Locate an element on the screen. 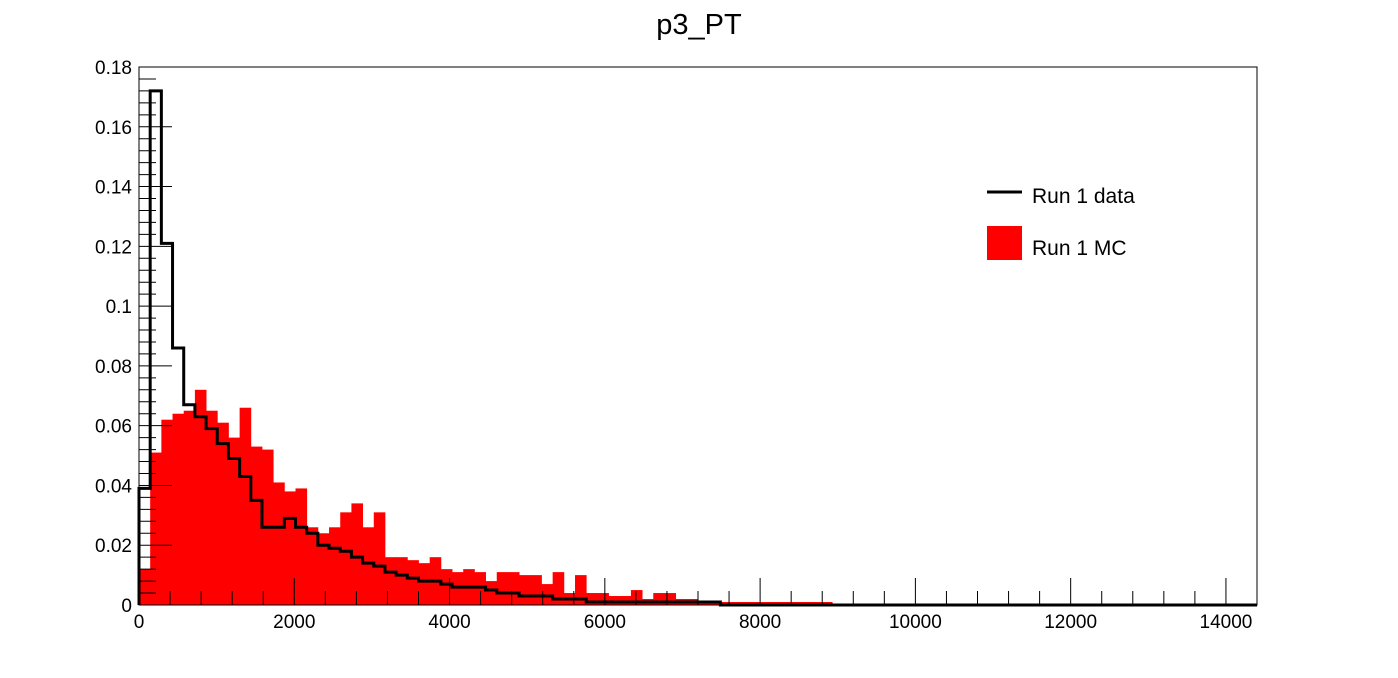 Image resolution: width=1398 pixels, height=678 pixels. legend-mc-label: Run 1 MC is located at coordinates (1079, 248).